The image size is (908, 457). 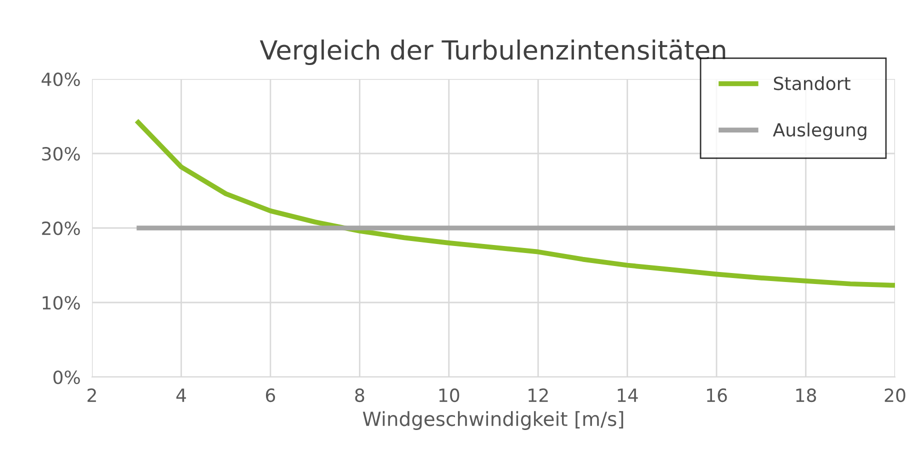 I want to click on x-tick-label: 12, so click(x=538, y=395).